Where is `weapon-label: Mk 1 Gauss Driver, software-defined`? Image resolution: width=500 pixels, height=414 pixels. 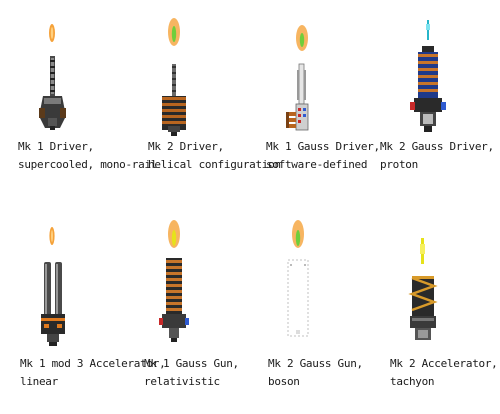
weapon-label: Mk 1 Gauss Driver, software-defined is located at coordinates (323, 155).